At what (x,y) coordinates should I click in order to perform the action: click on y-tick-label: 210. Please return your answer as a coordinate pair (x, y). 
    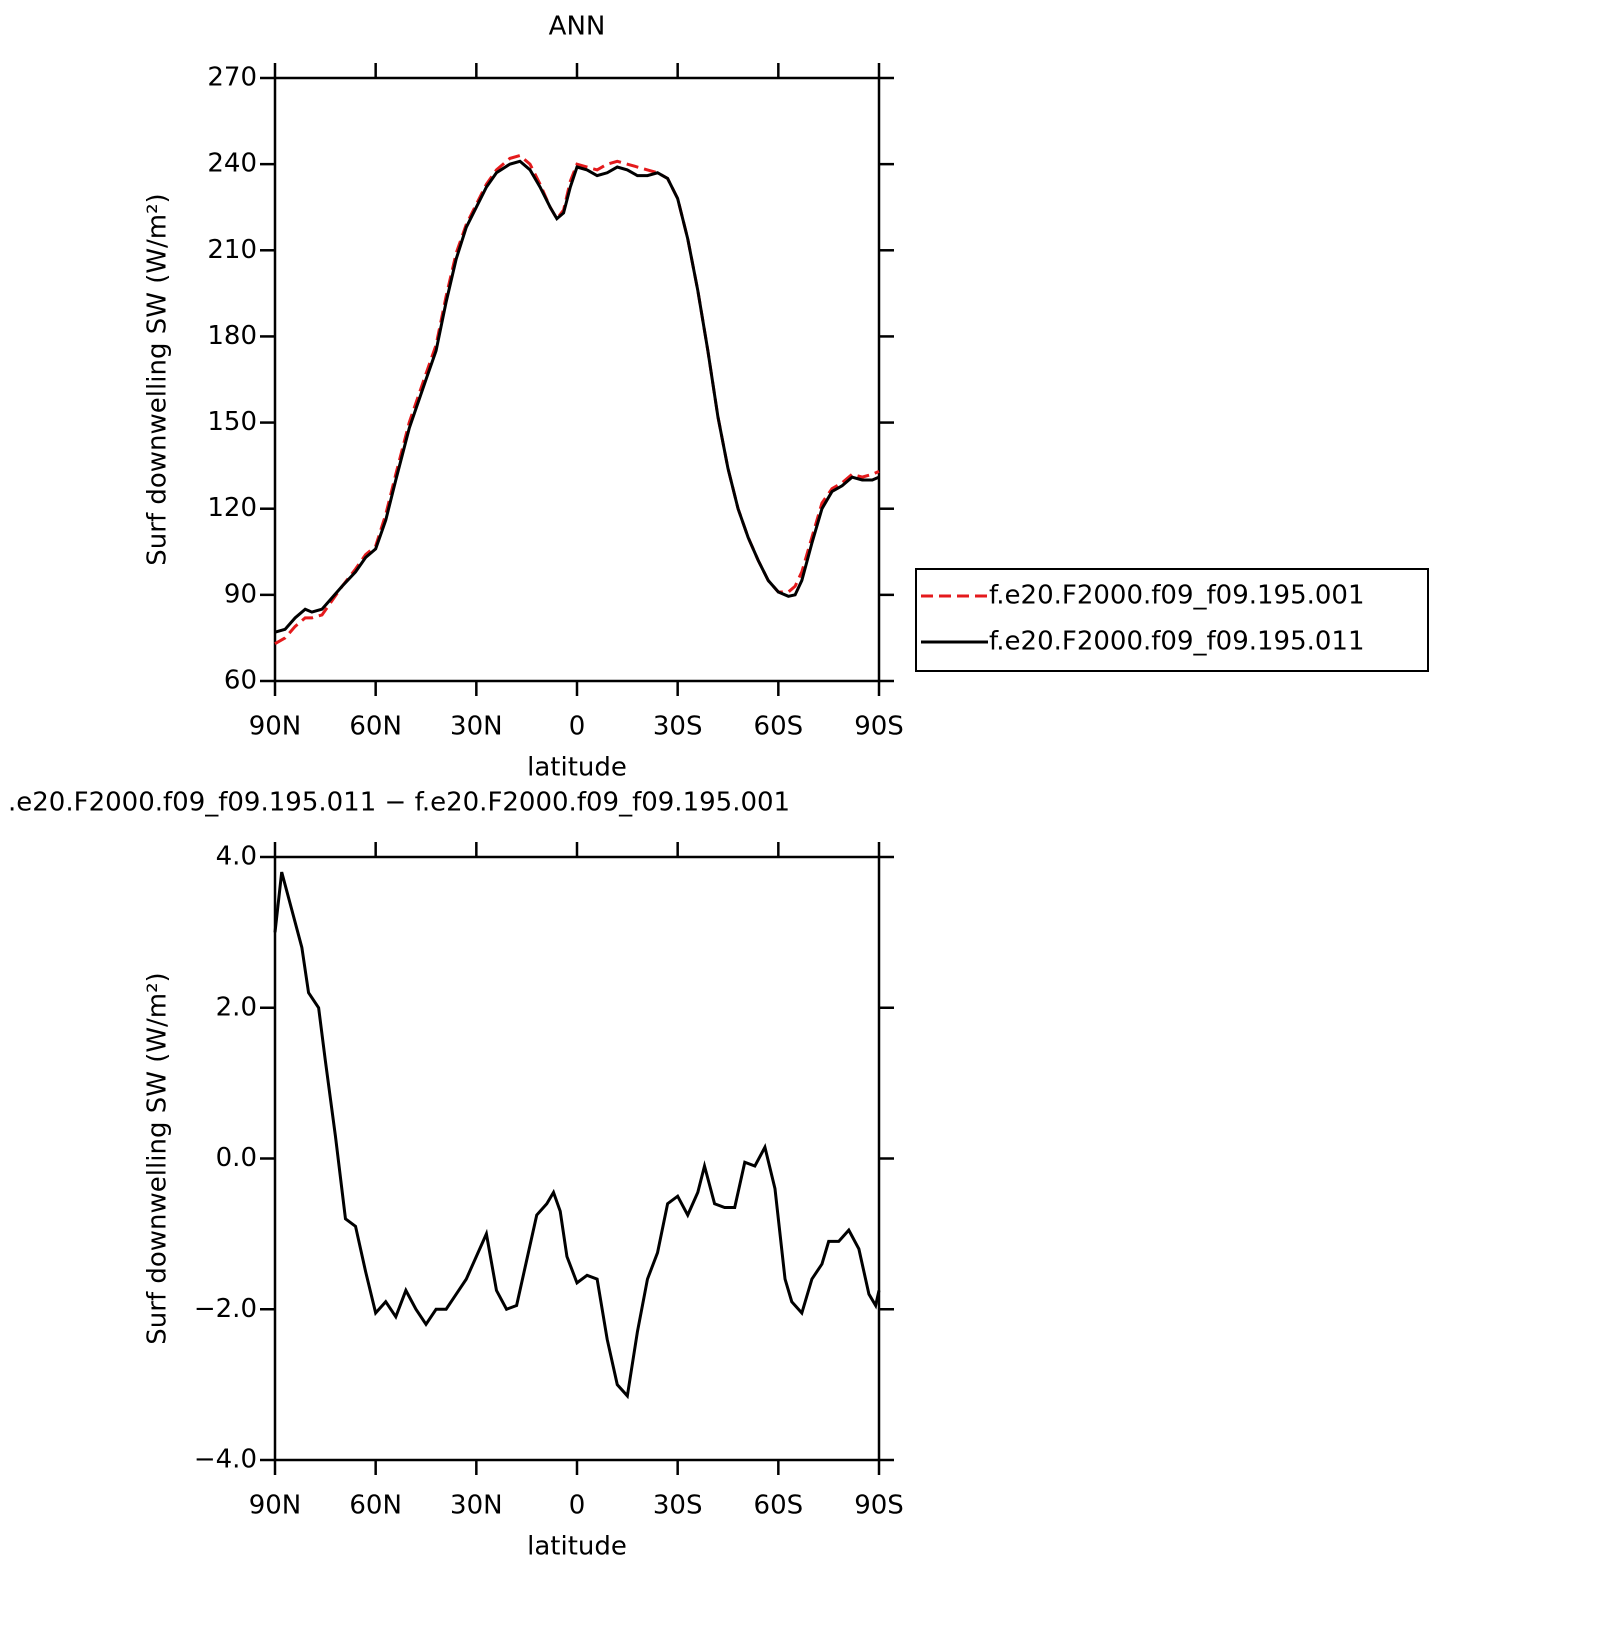
    Looking at the image, I should click on (232, 250).